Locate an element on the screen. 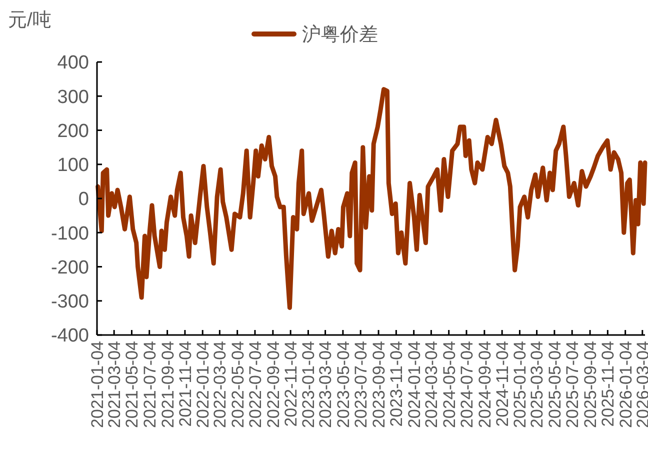  y-tick-label: -200 is located at coordinates (69, 267).